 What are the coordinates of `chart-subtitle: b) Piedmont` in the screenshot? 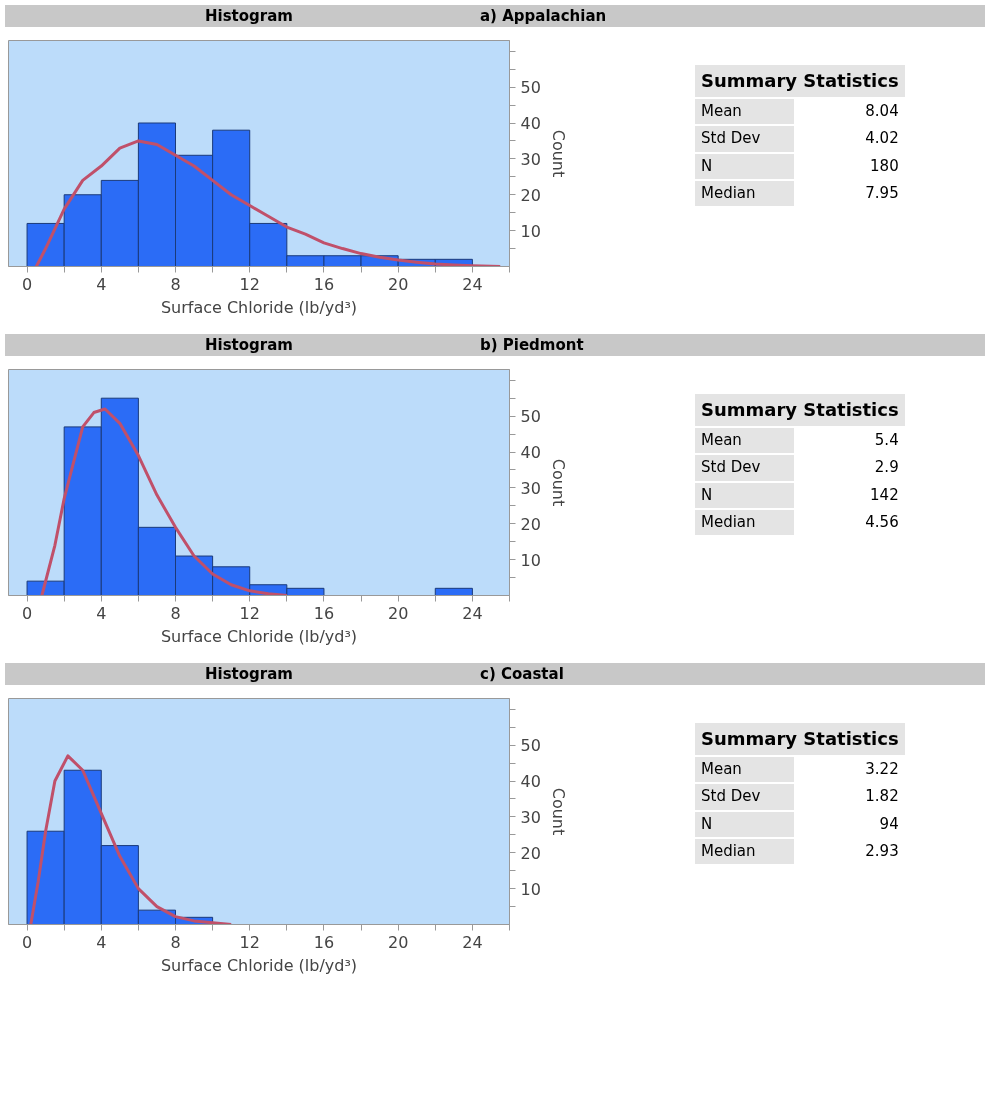 It's located at (532, 345).